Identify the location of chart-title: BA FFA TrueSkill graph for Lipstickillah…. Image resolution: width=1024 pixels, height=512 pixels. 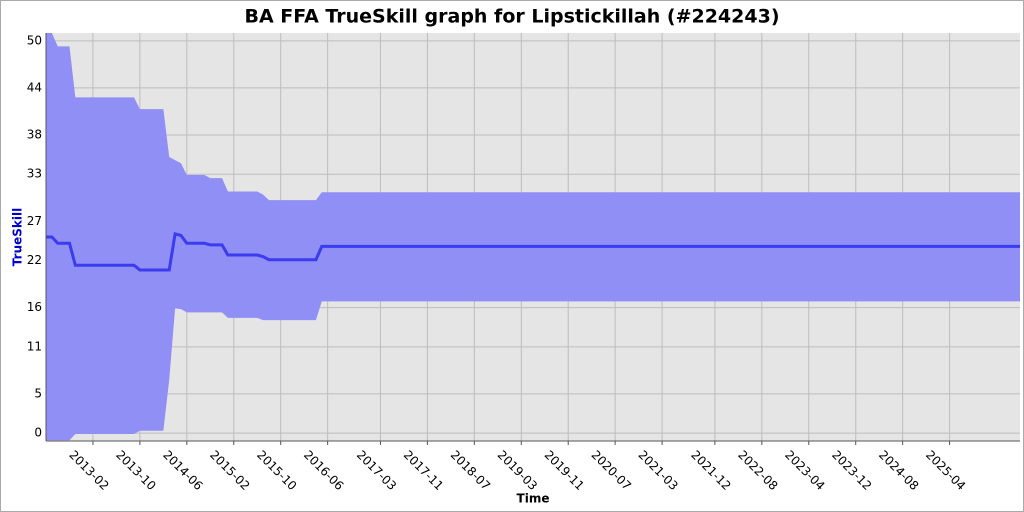
(512, 17).